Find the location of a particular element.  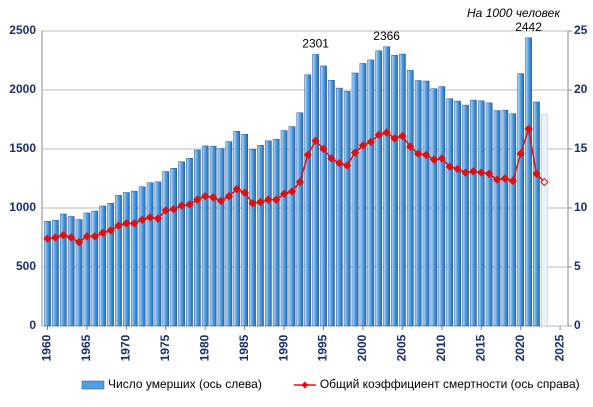

x-tick-label: 2020 is located at coordinates (520, 347).